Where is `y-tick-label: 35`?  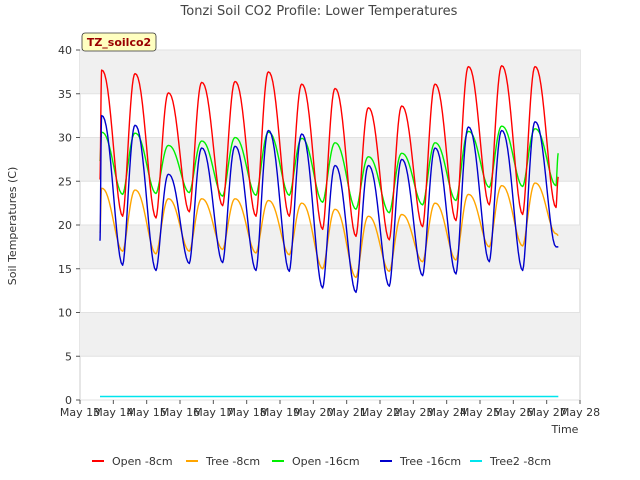 y-tick-label: 35 is located at coordinates (65, 94).